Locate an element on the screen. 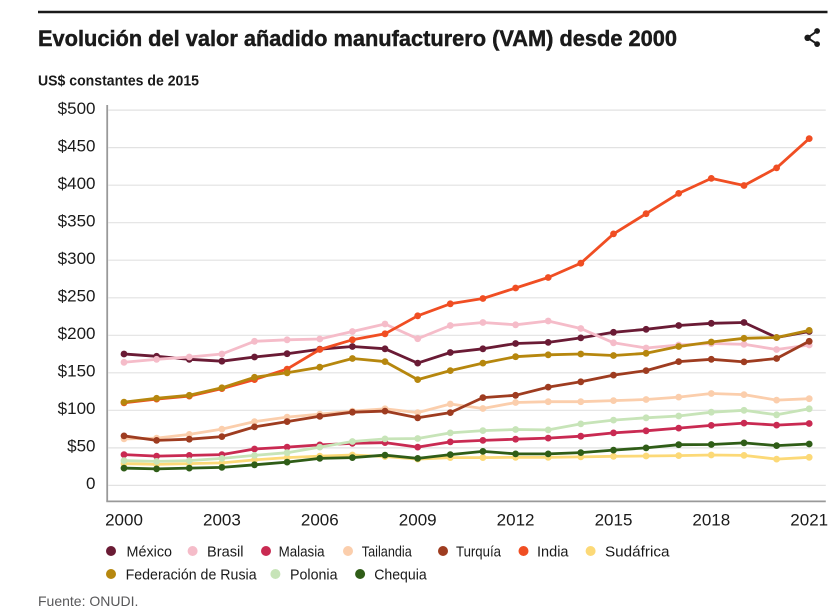 The width and height of the screenshot is (839, 615). svg-text: $500 is located at coordinates (77, 108).